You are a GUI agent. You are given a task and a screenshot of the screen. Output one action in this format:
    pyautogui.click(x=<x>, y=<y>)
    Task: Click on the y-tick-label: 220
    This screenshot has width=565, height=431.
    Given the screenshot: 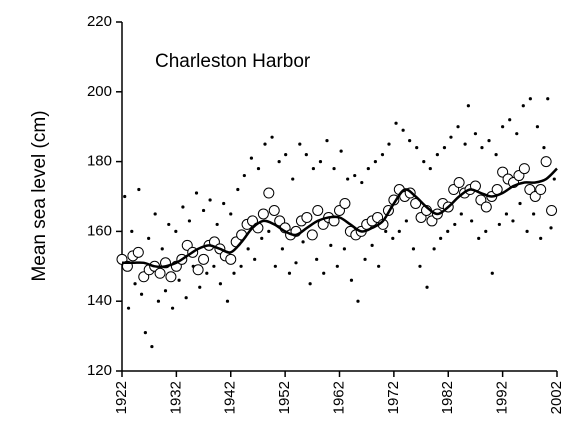 What is the action you would take?
    pyautogui.click(x=99, y=21)
    